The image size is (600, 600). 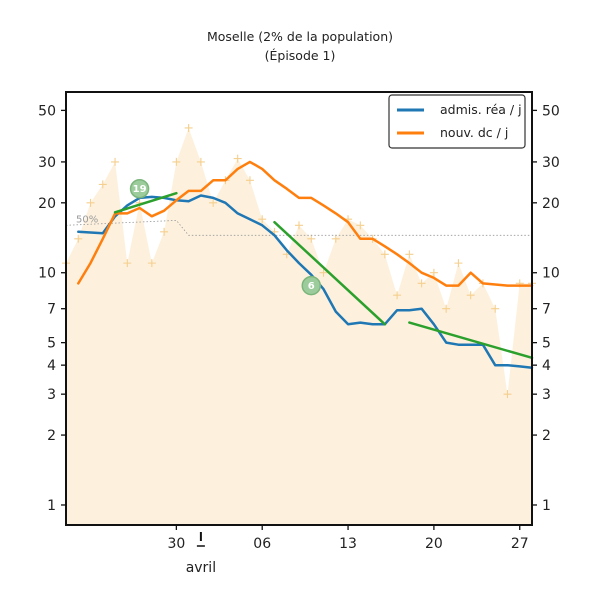 I want to click on y-tick-label-left: 1, so click(x=51, y=506).